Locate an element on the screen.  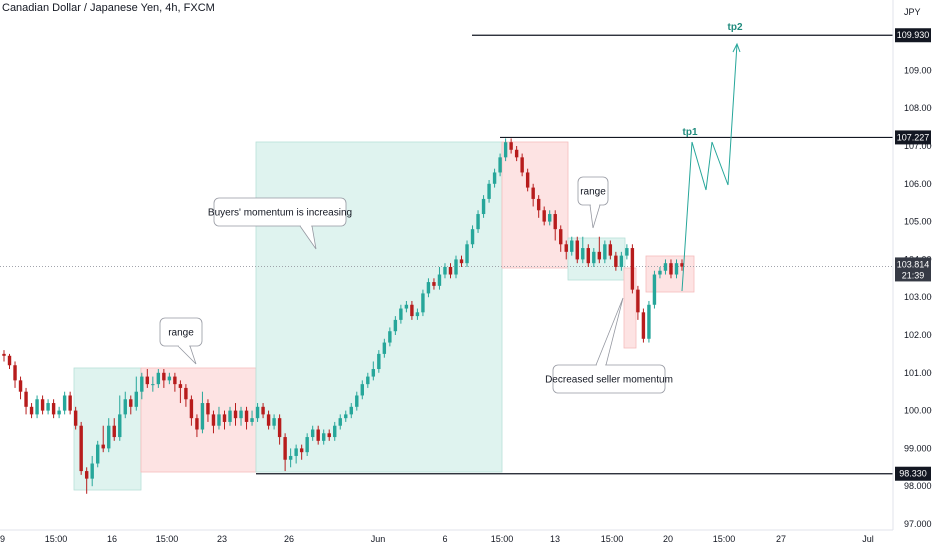
time-tick-label: 23 is located at coordinates (222, 539).